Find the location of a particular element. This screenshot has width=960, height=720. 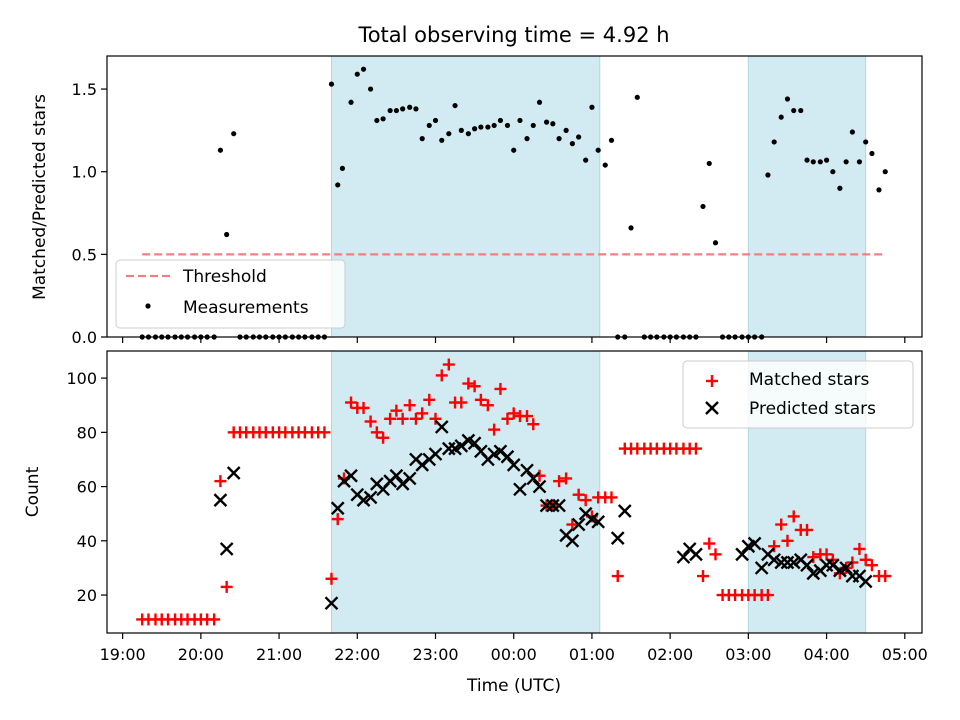

x-tick-label: 20:00 is located at coordinates (201, 654).